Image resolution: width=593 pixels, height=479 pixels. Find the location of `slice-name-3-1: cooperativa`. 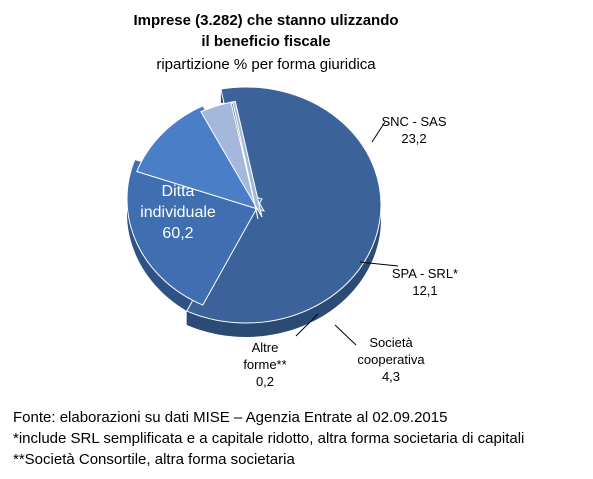

slice-name-3-1: cooperativa is located at coordinates (391, 359).